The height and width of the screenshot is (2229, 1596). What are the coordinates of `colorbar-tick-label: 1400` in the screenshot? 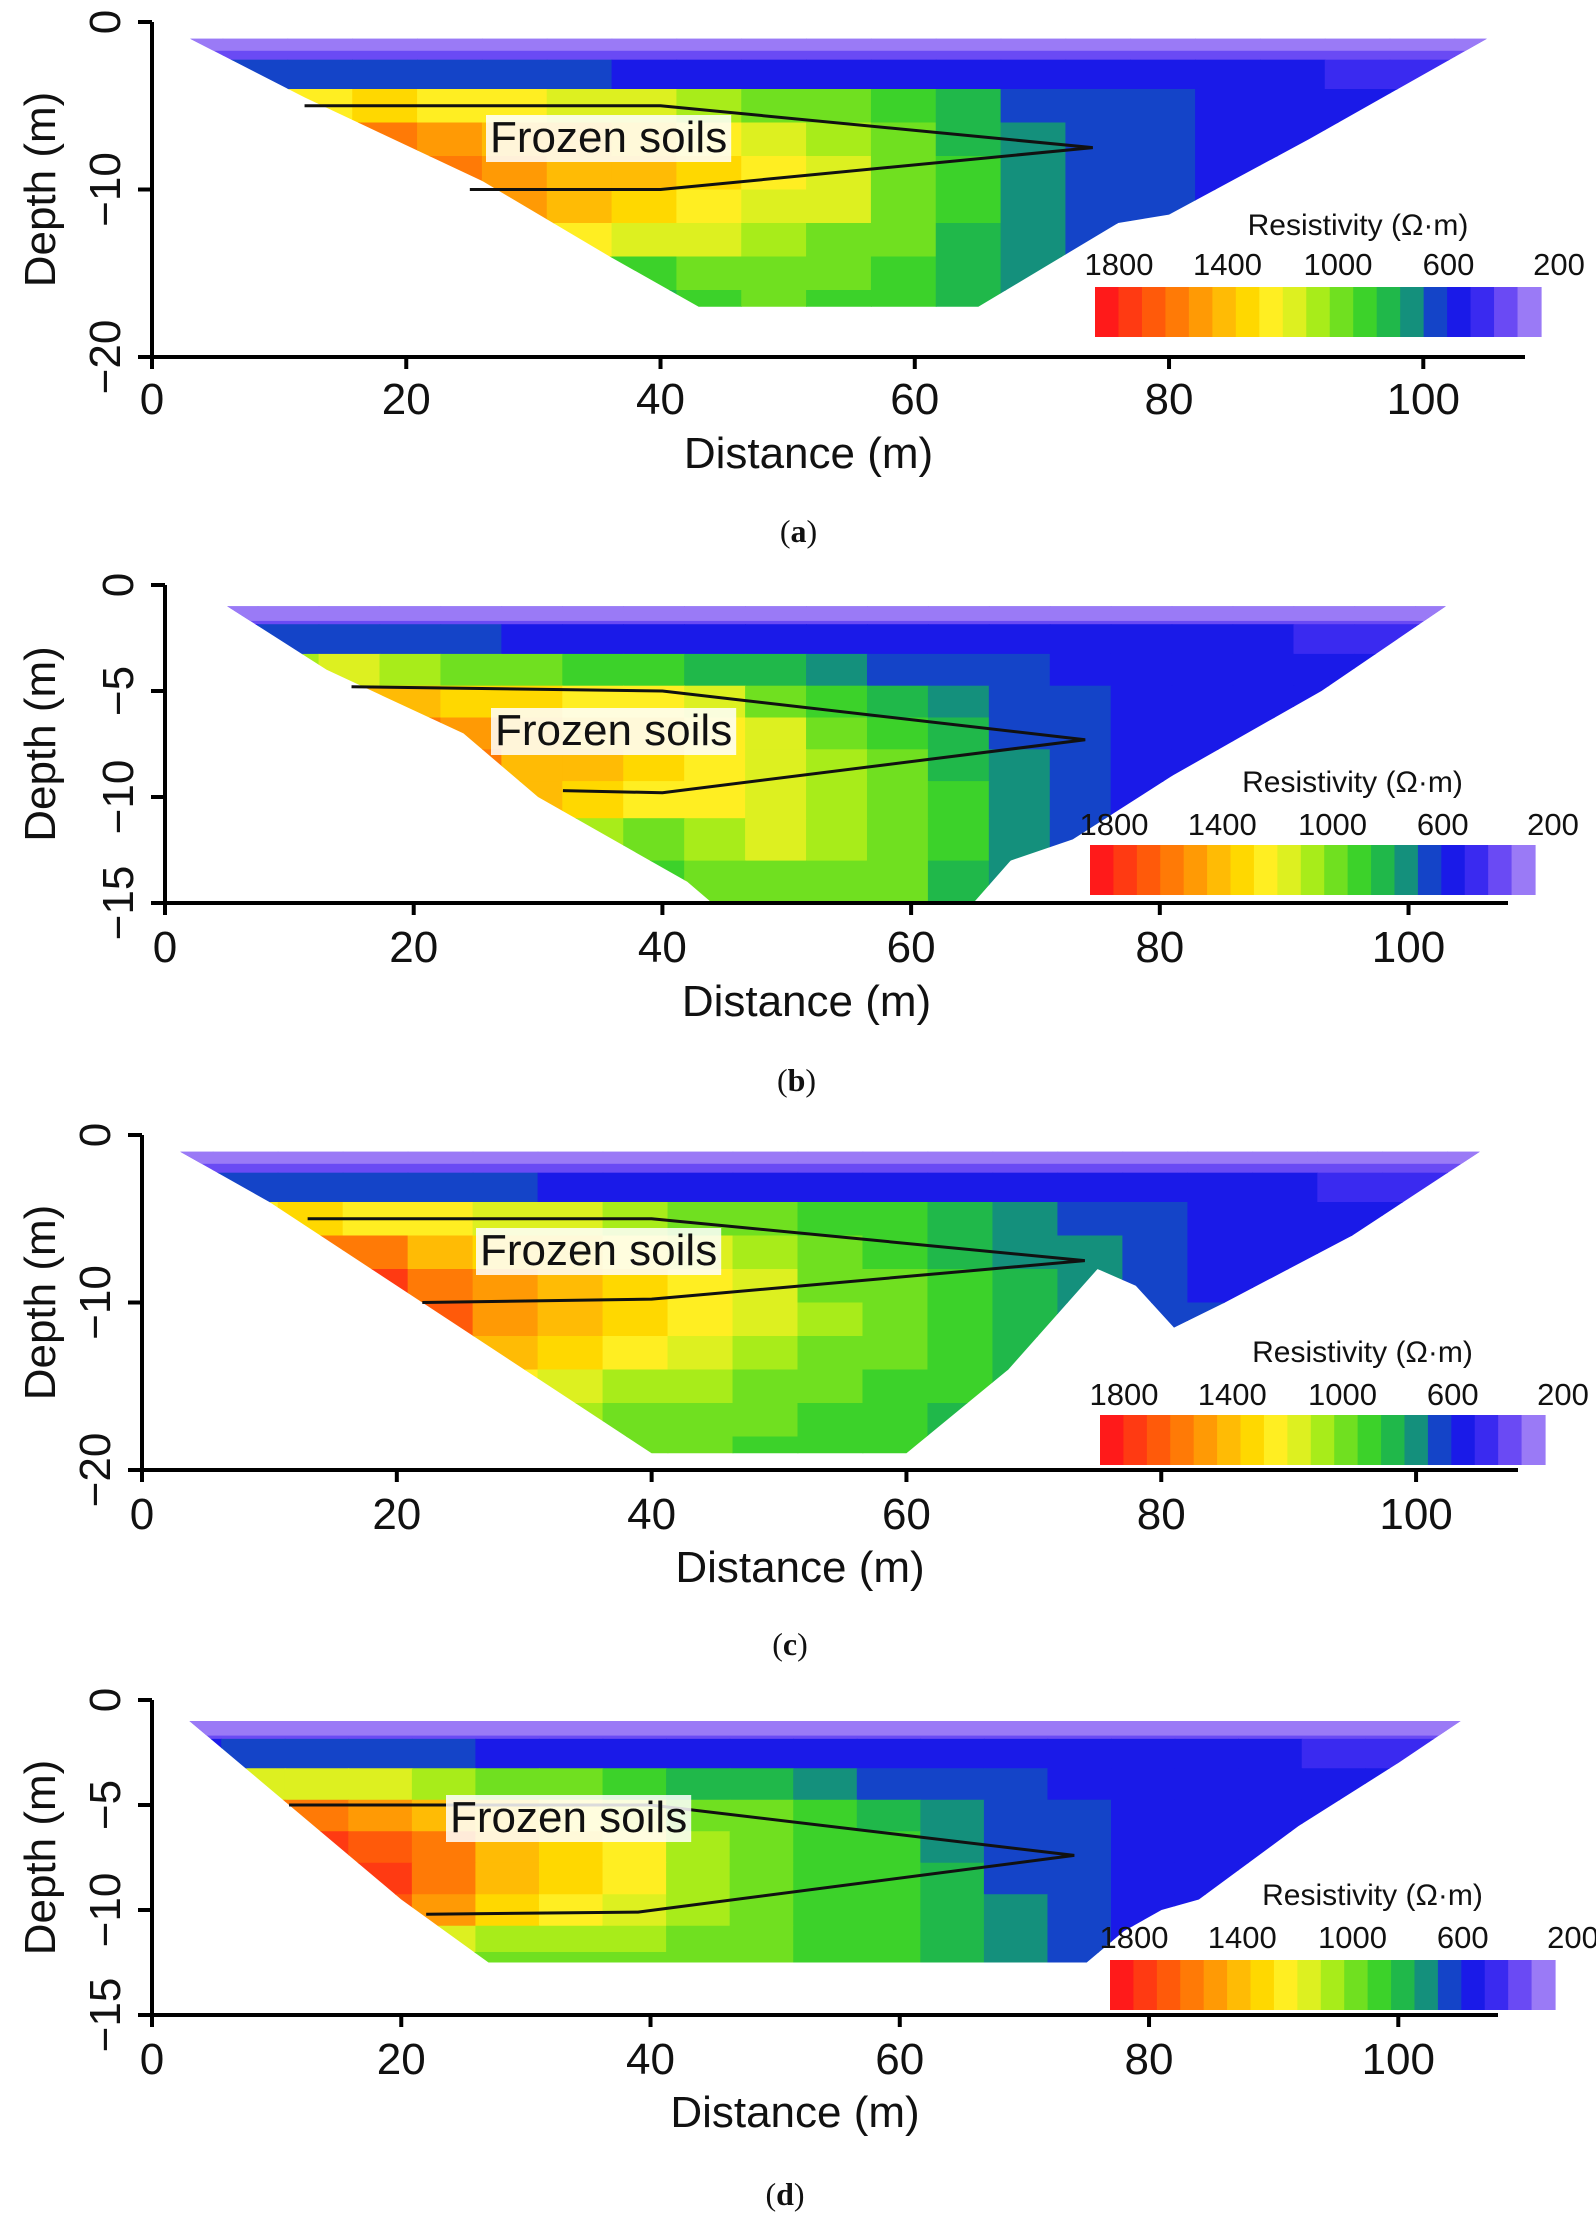 It's located at (1232, 1394).